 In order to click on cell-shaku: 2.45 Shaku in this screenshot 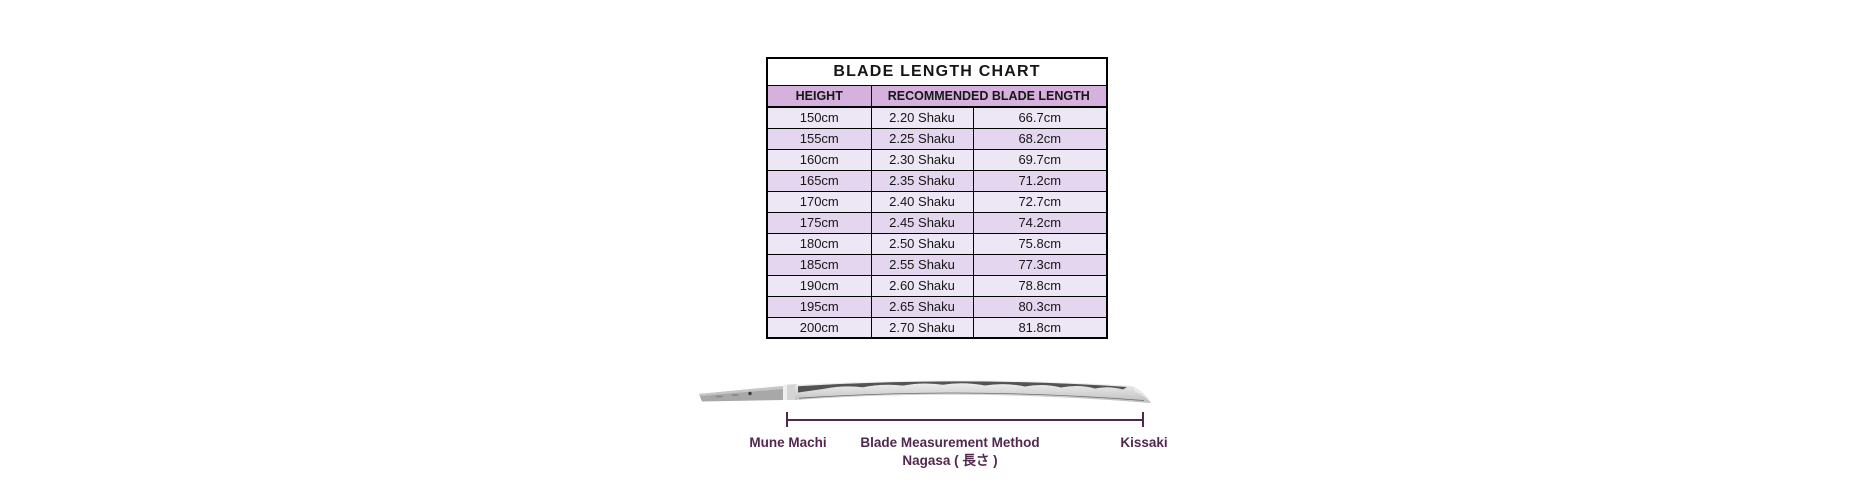, I will do `click(922, 222)`.